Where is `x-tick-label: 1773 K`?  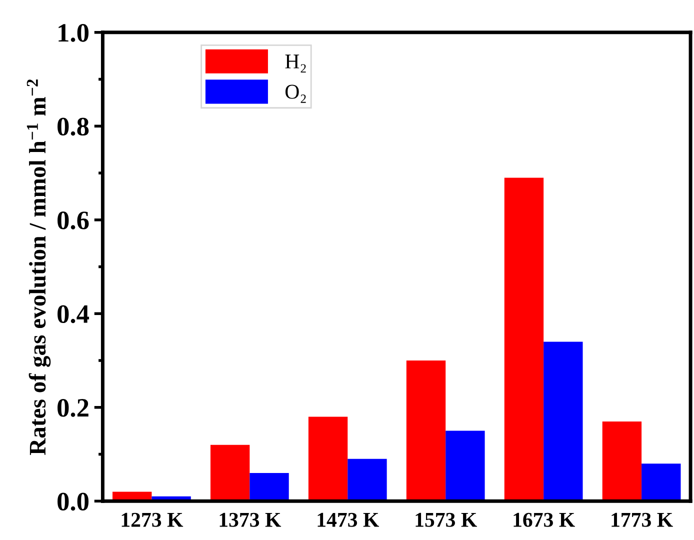
x-tick-label: 1773 K is located at coordinates (642, 519).